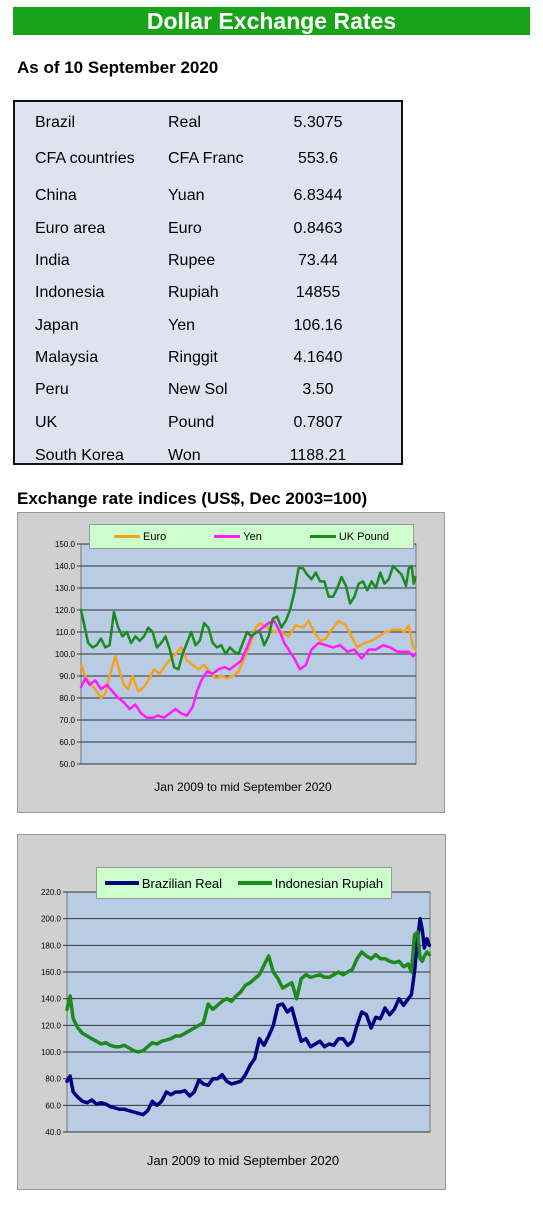 This screenshot has height=1205, width=543. I want to click on page-title-banner: Dollar Exchange Rates, so click(271, 21).